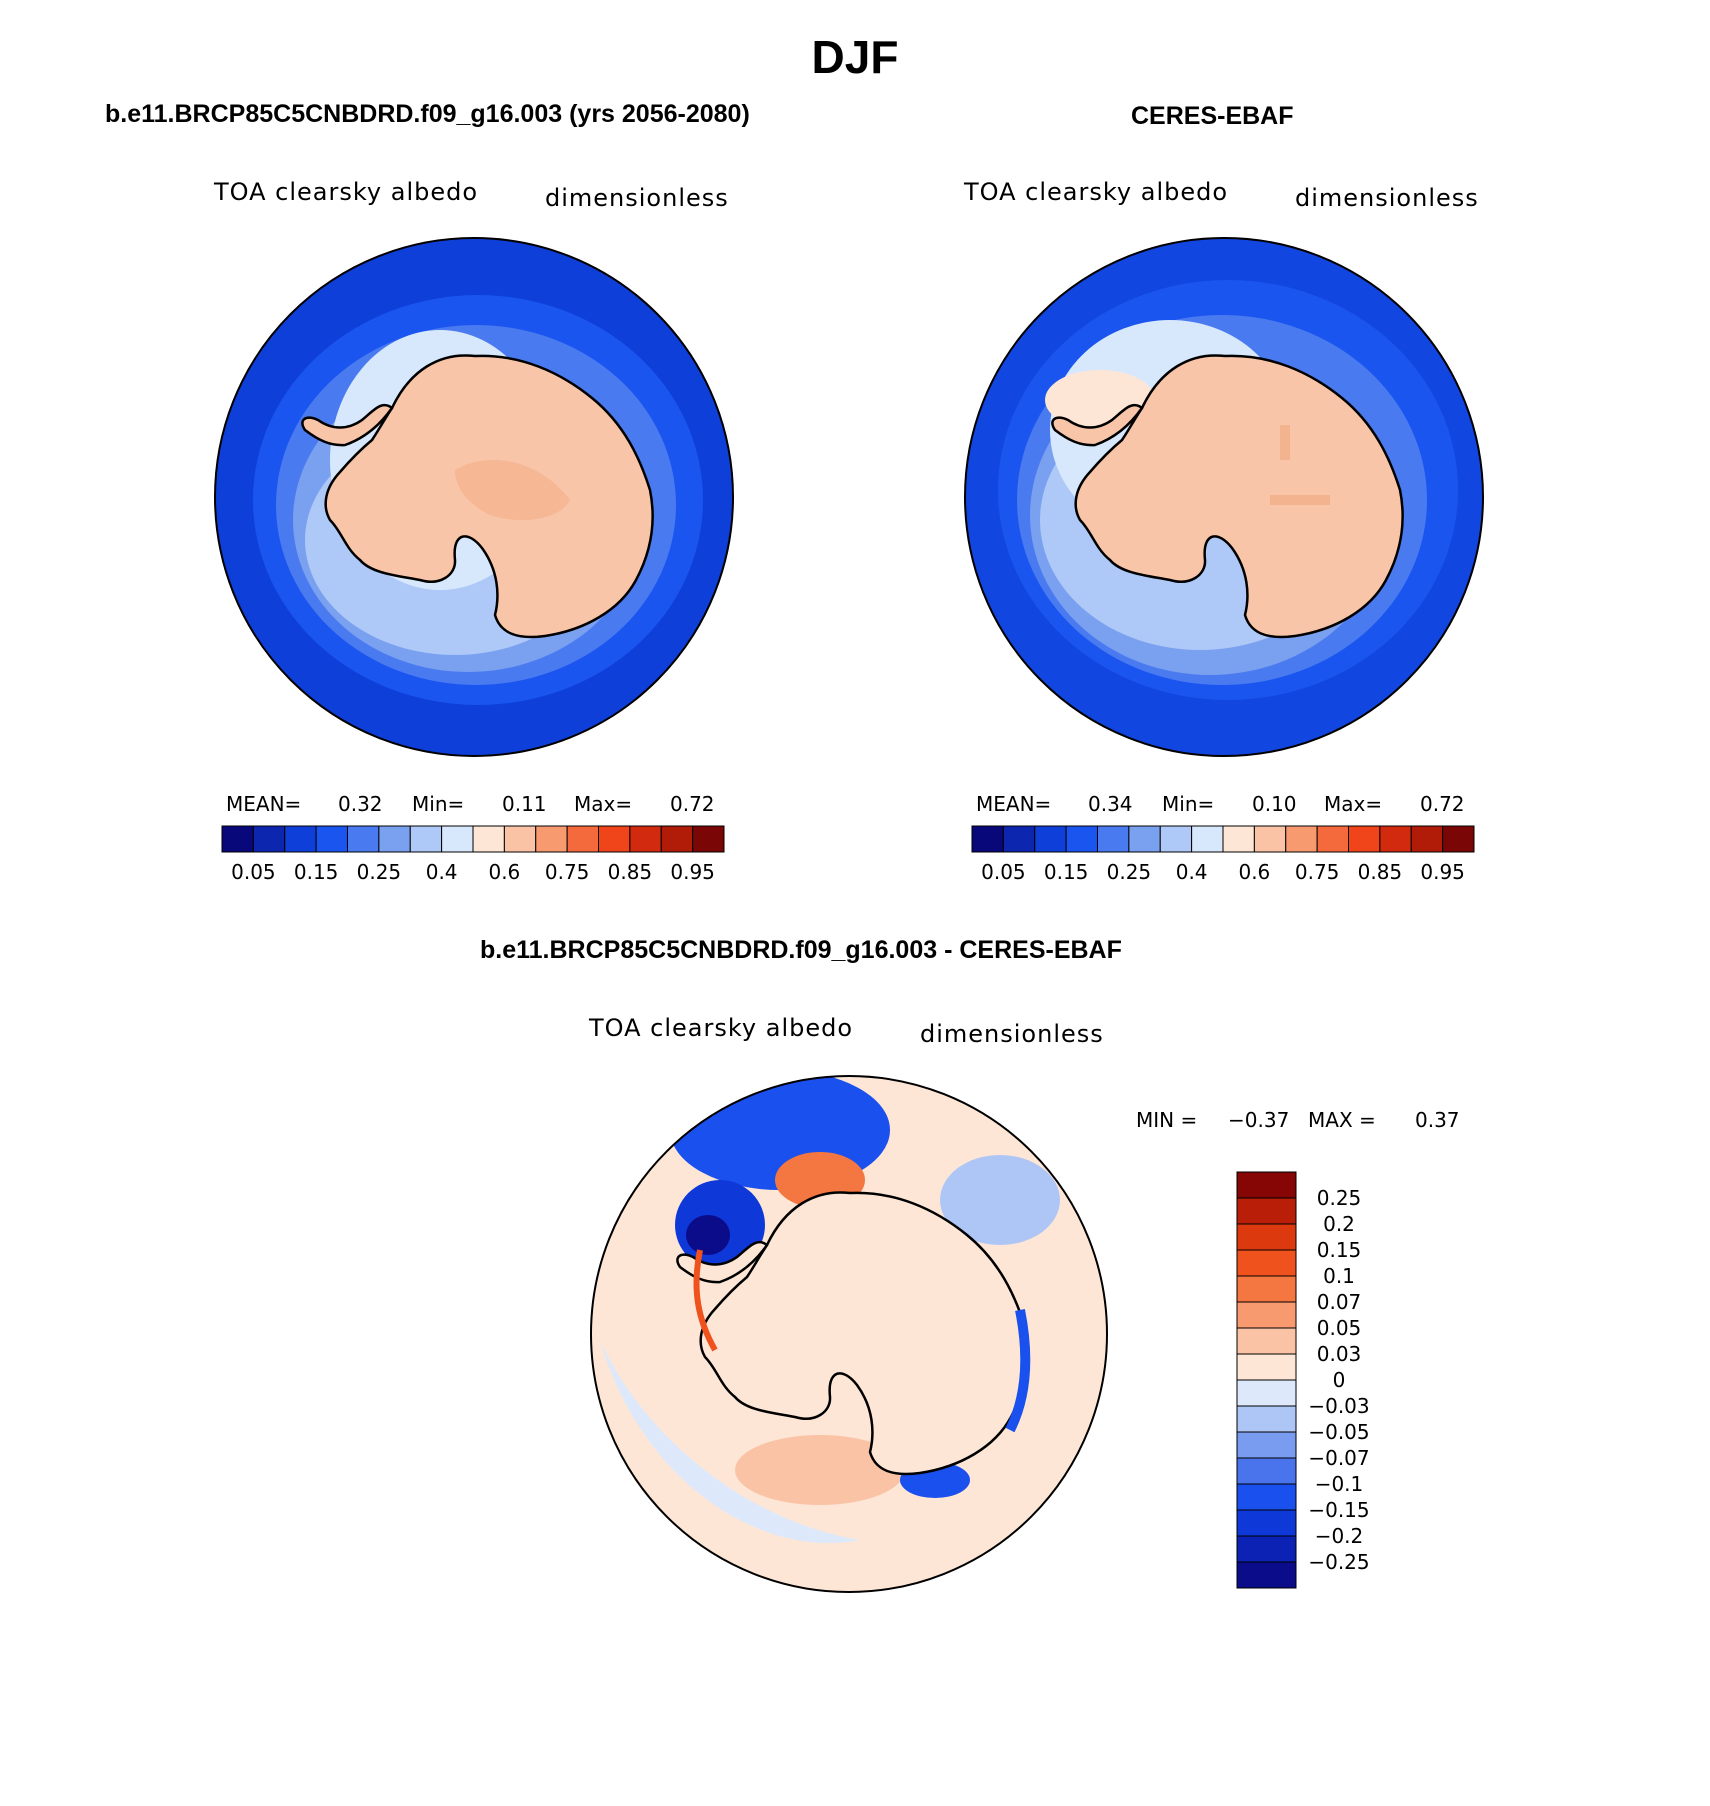  What do you see at coordinates (1437, 1120) in the screenshot?
I see `diff-max-value: 0.37` at bounding box center [1437, 1120].